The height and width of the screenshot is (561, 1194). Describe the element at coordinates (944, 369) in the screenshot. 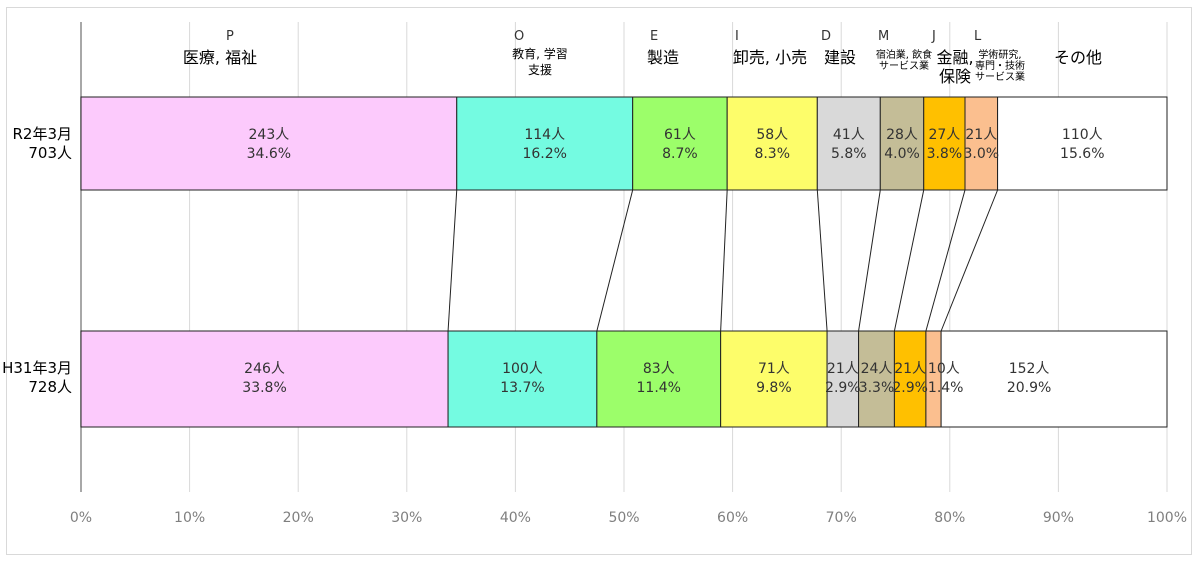

I see `data-label-count: 10人` at that location.